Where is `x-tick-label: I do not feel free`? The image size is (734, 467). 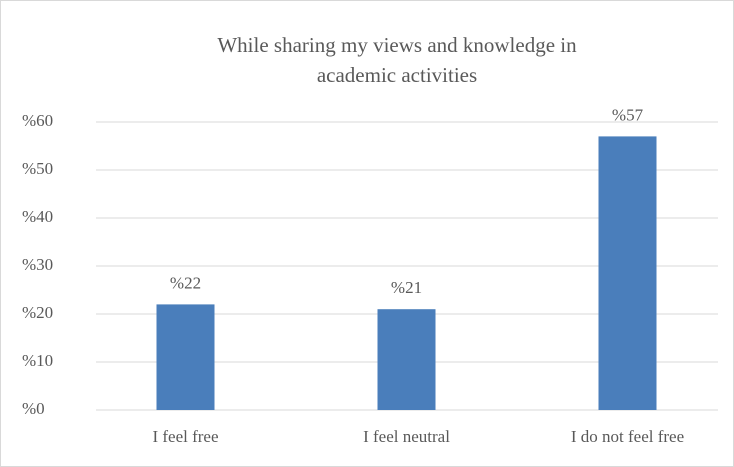 x-tick-label: I do not feel free is located at coordinates (627, 436).